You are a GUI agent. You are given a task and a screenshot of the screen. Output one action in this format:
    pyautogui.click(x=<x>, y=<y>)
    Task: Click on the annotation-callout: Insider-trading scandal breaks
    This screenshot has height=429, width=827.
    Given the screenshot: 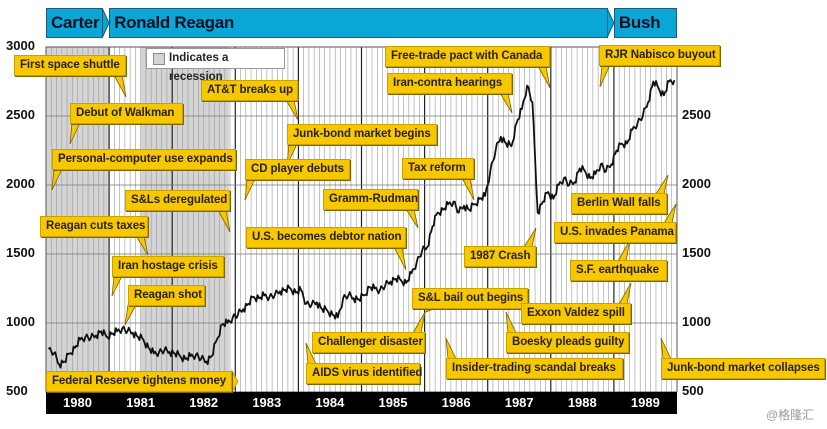 What is the action you would take?
    pyautogui.click(x=534, y=368)
    